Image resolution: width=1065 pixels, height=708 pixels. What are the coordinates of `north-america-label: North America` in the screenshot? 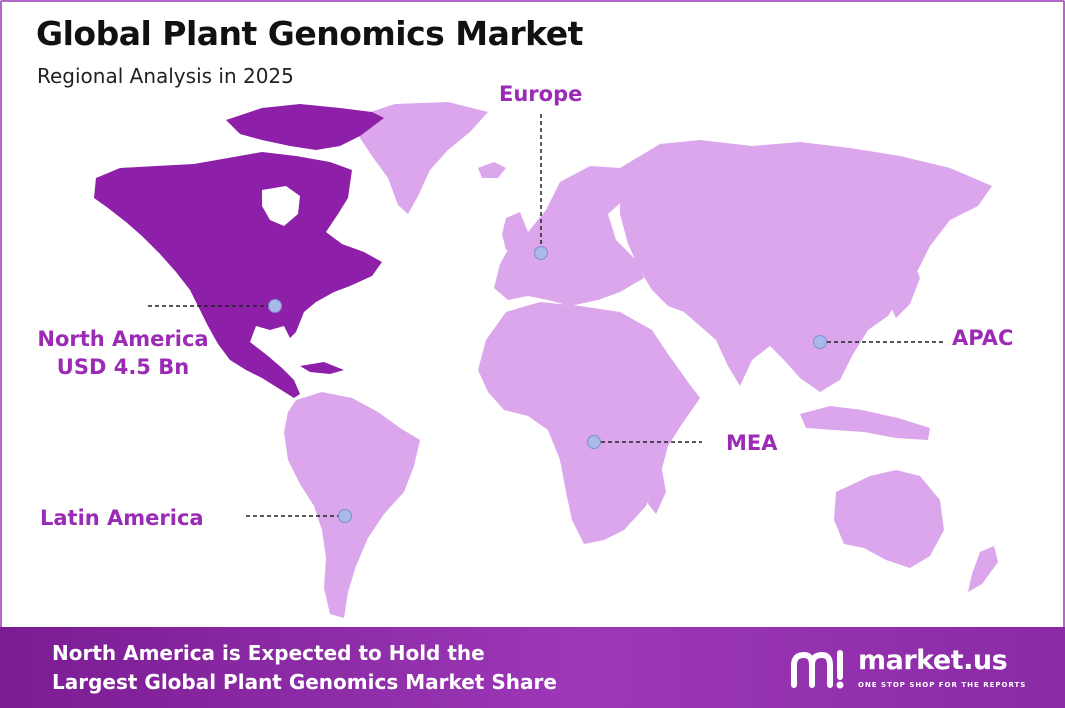 It's located at (123, 339).